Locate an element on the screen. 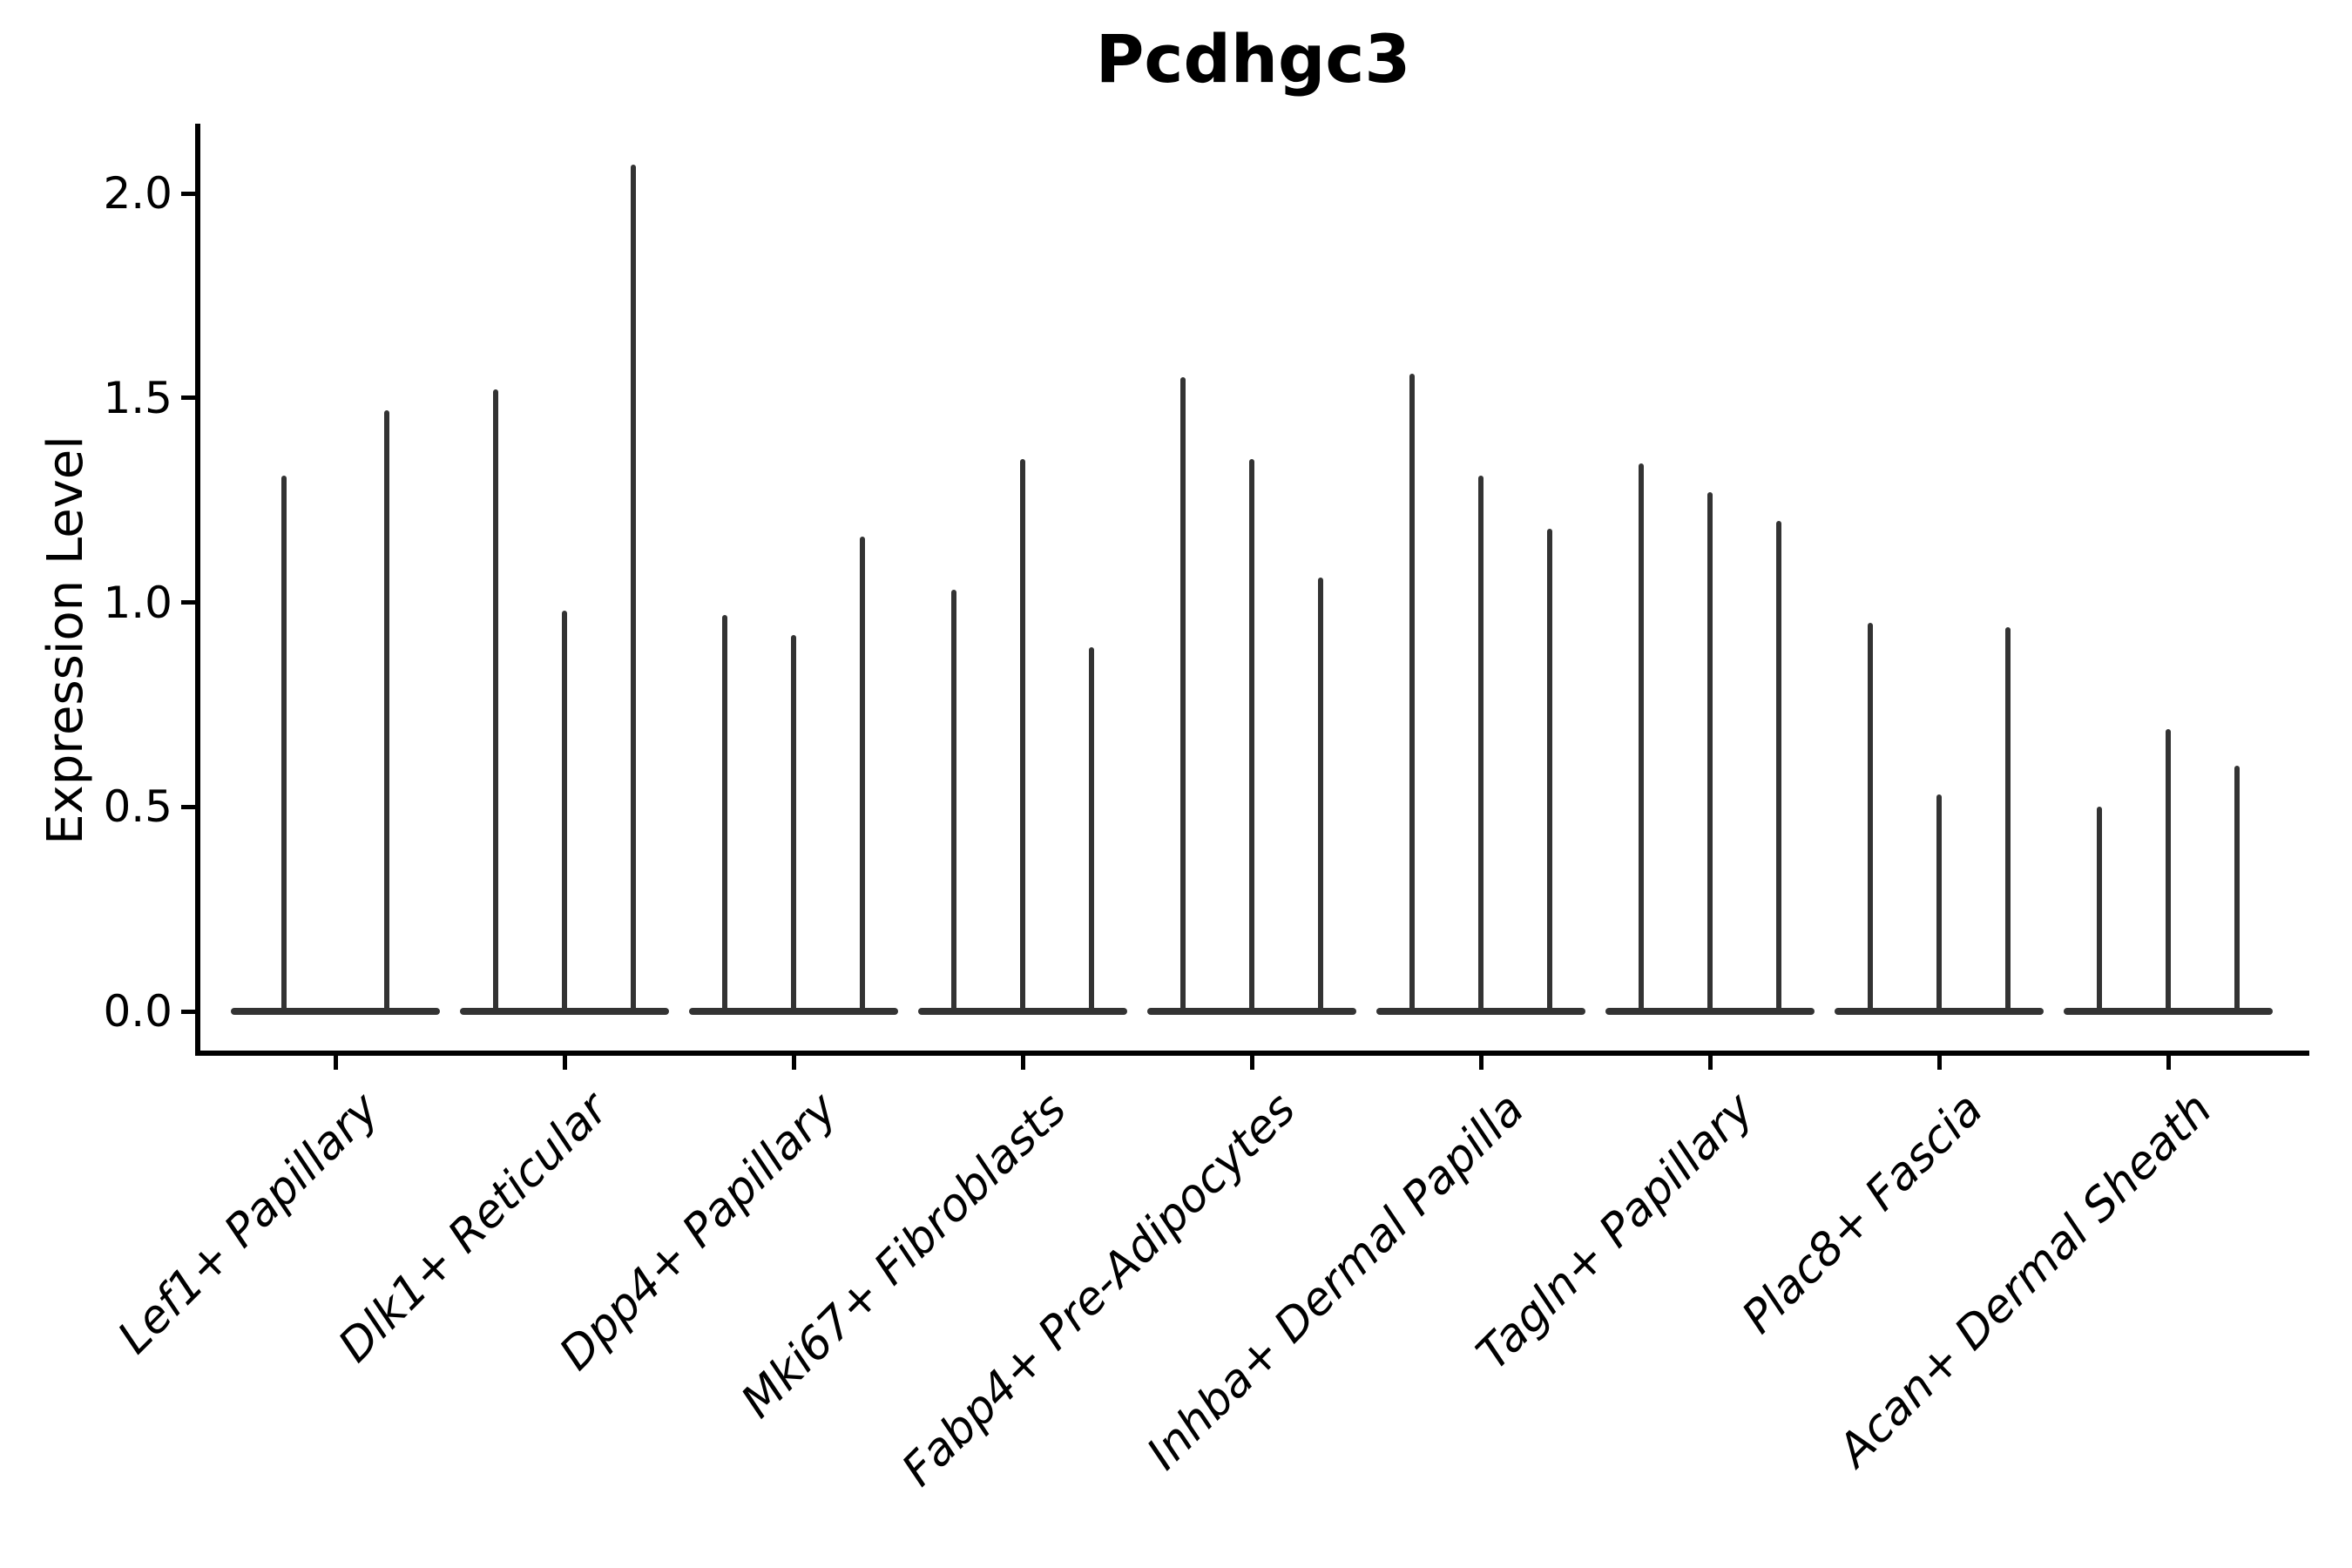 This screenshot has height=1568, width=2352. x-axis-spine is located at coordinates (1252, 1054).